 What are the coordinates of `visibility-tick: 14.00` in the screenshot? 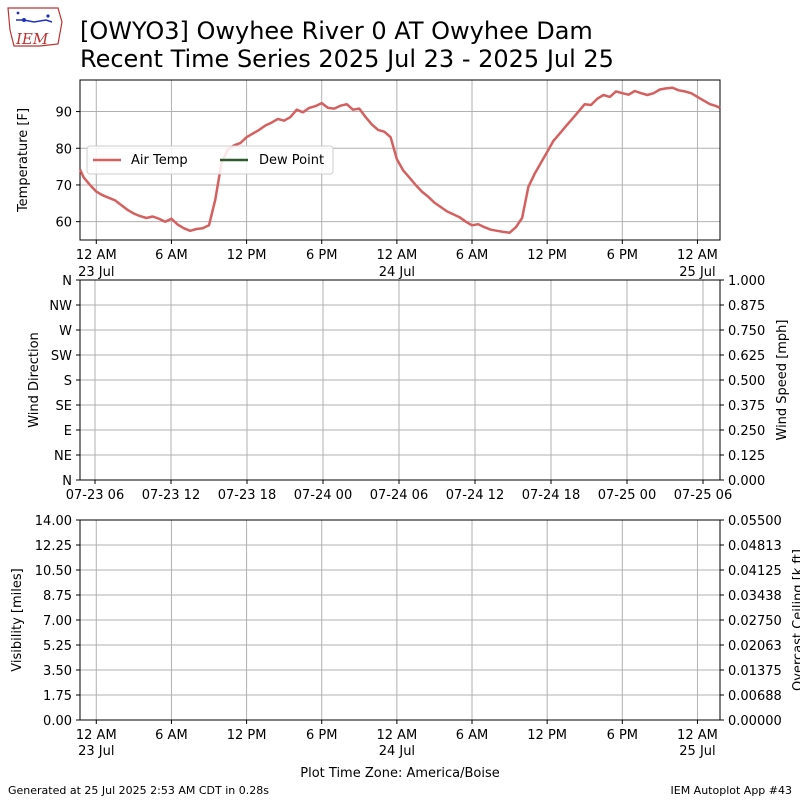 It's located at (53, 521).